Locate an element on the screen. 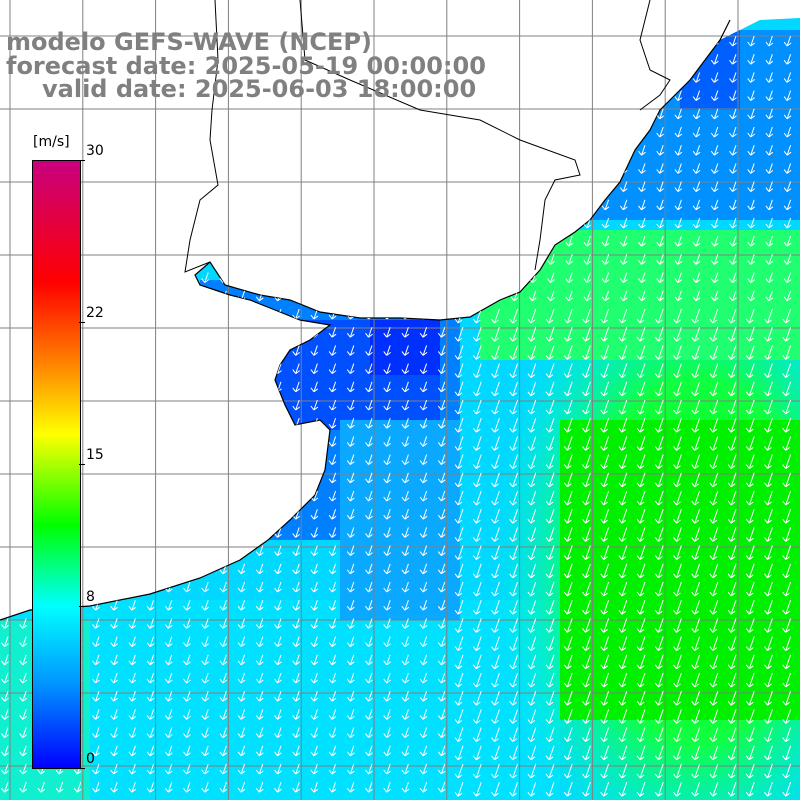  colorbar-tick-mark is located at coordinates (82, 768).